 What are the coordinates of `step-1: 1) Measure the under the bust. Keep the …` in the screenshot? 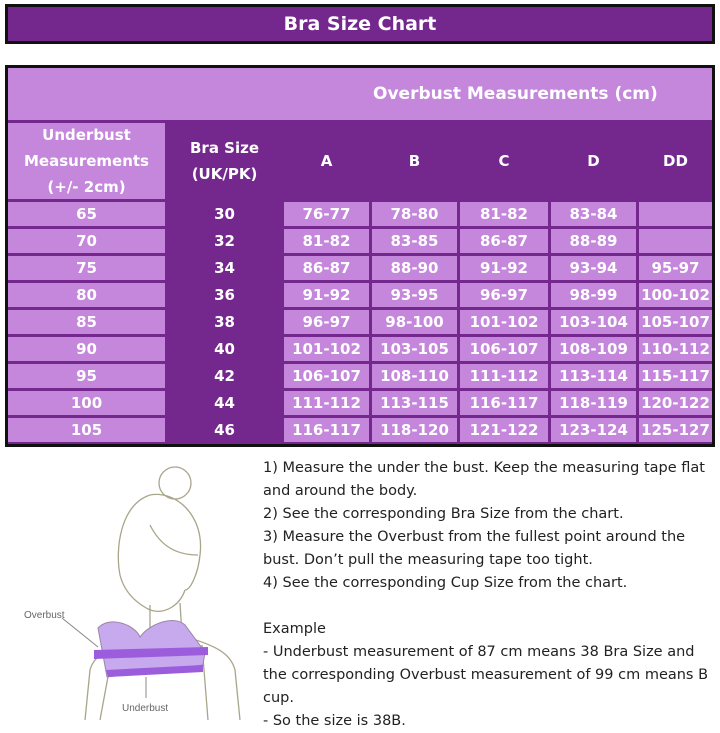 It's located at (484, 479).